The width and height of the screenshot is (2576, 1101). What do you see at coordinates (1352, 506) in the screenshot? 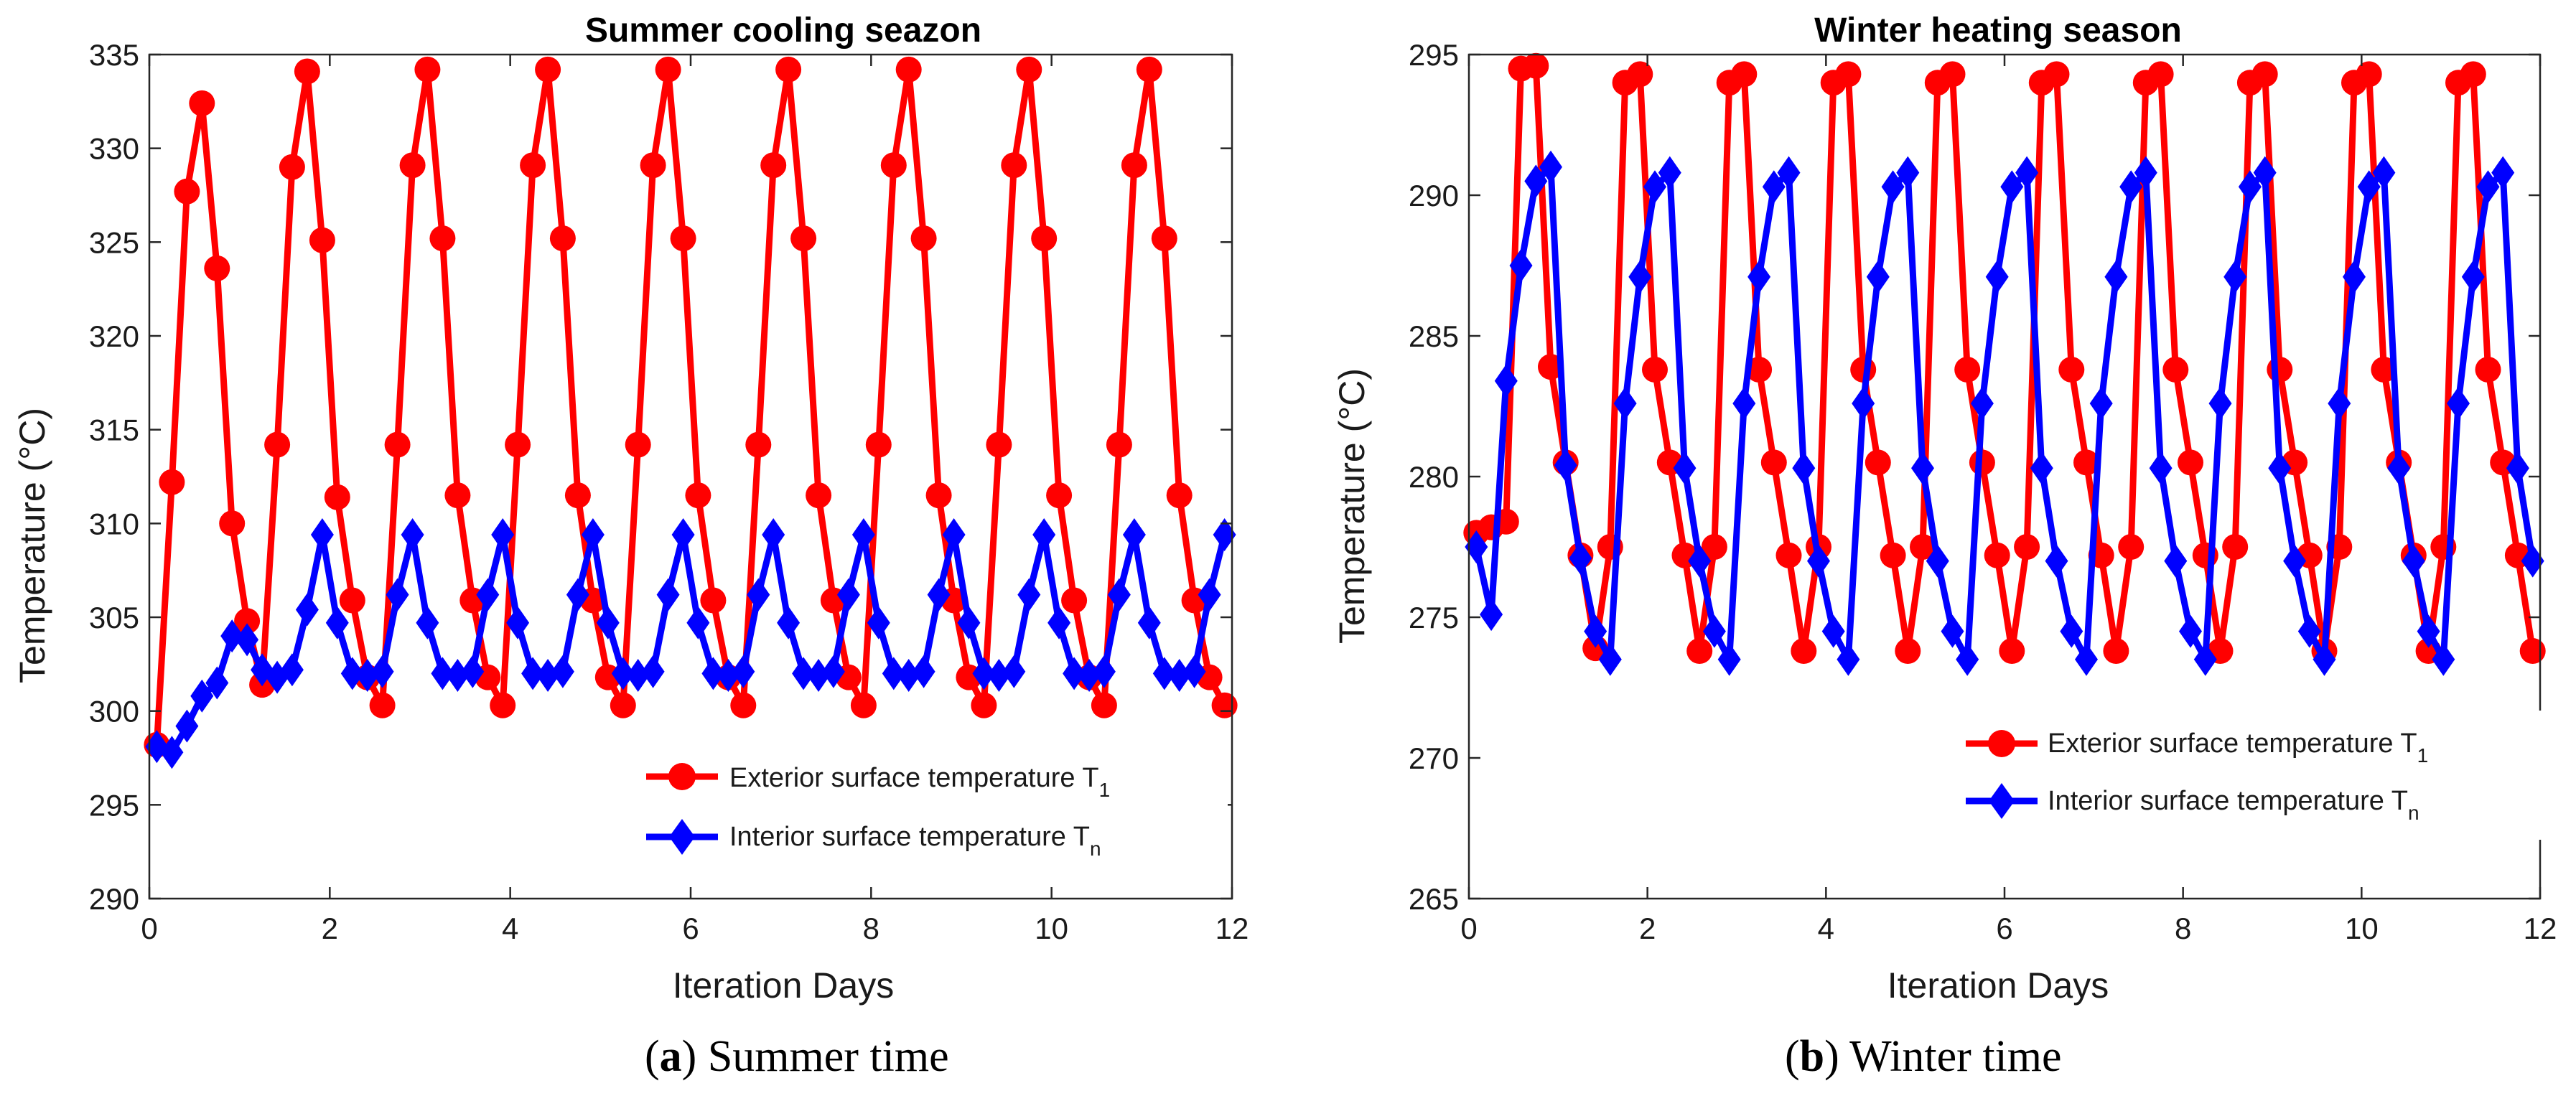
I see `y-axis-label: Temperature (°C)` at bounding box center [1352, 506].